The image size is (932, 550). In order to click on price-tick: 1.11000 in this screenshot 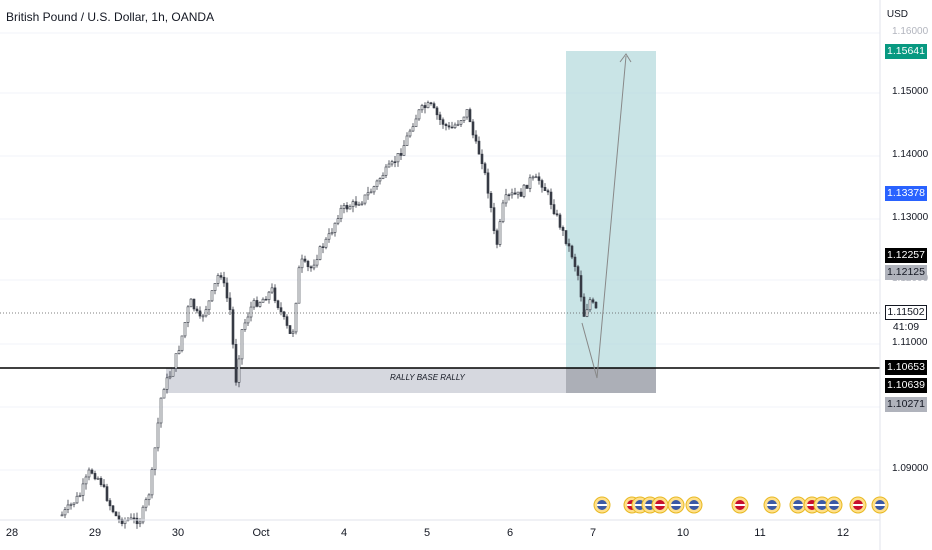, I will do `click(910, 342)`.